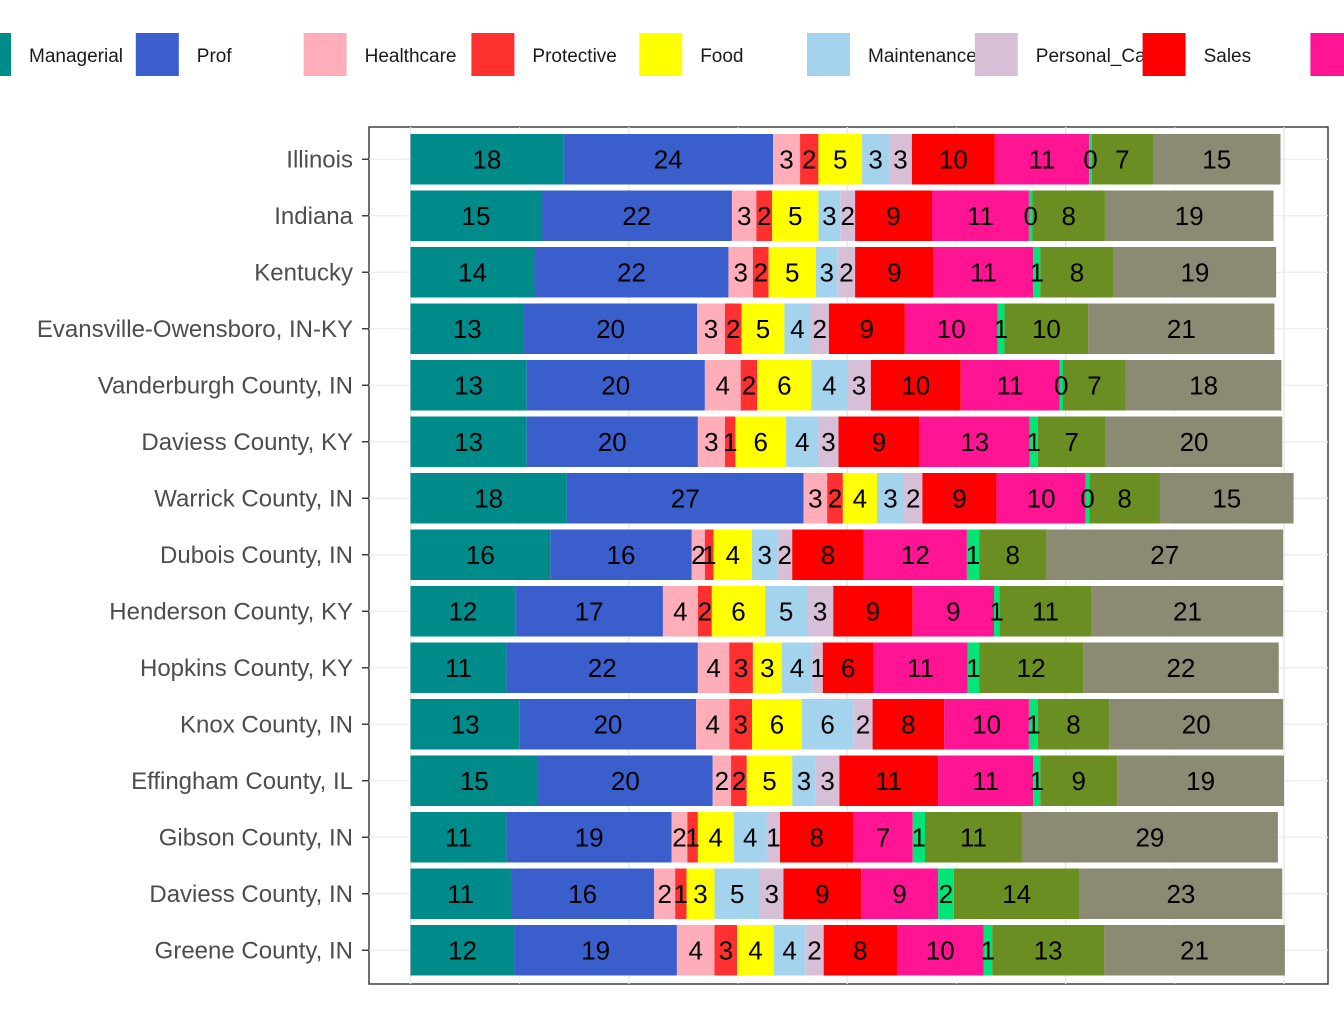 Image resolution: width=1344 pixels, height=1013 pixels. What do you see at coordinates (1087, 498) in the screenshot?
I see `bar-value-label: 0` at bounding box center [1087, 498].